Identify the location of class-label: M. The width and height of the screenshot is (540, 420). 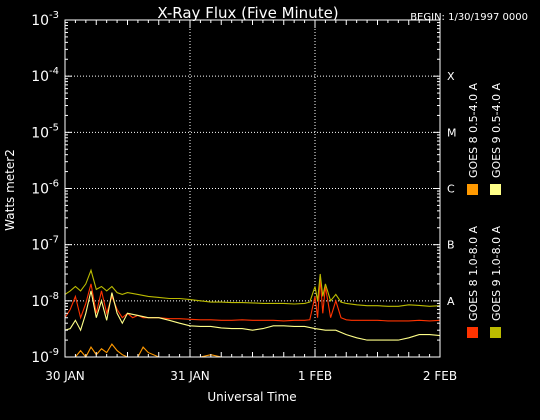
(452, 132).